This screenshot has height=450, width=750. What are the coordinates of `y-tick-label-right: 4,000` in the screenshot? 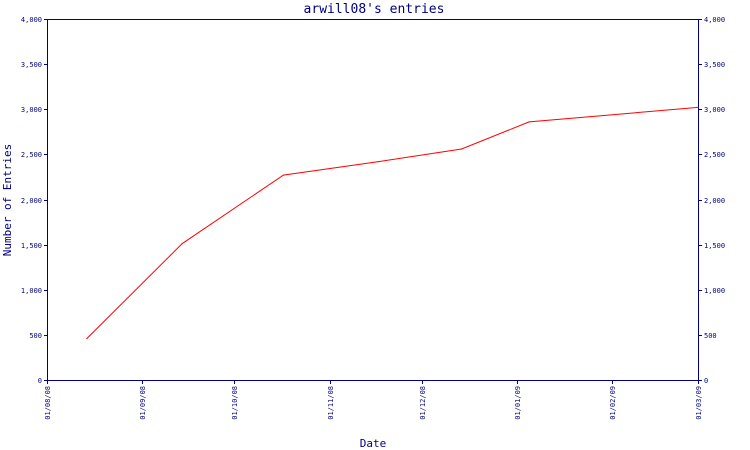 It's located at (714, 20).